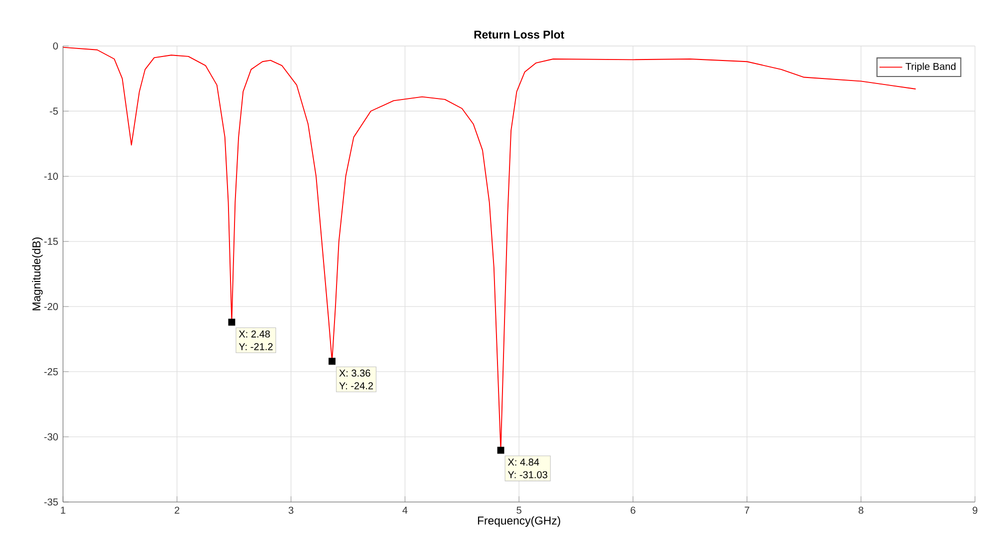  Describe the element at coordinates (524, 462) in the screenshot. I see `annotation: X: 4.84` at that location.